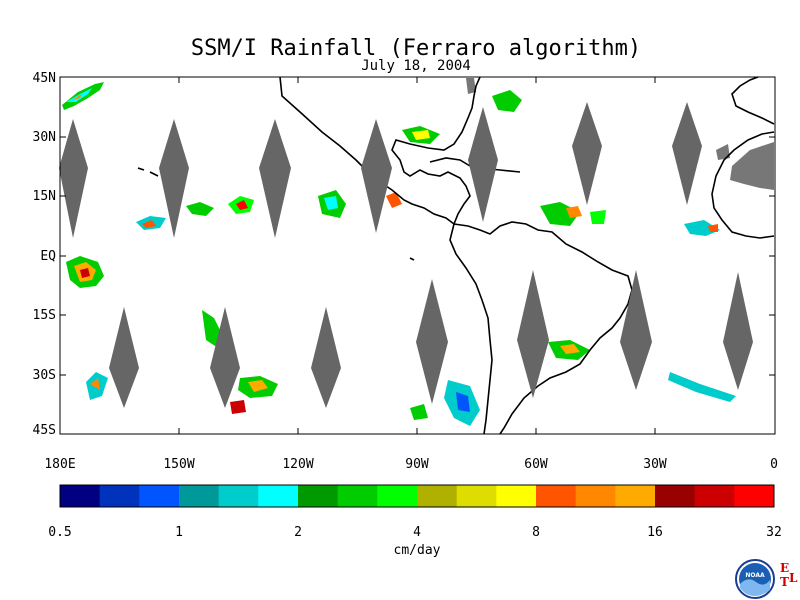  Describe the element at coordinates (789, 575) in the screenshot. I see `etl-mark: E TL` at that location.